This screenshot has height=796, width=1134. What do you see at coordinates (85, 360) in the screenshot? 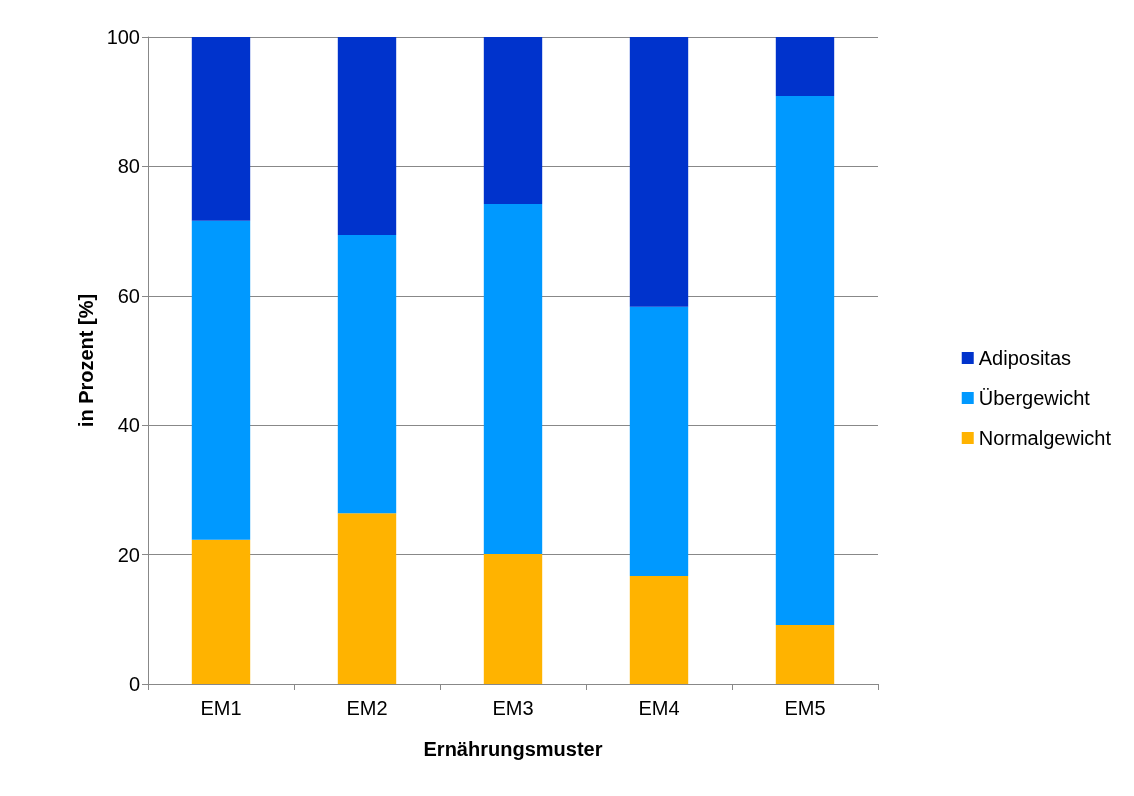
I see `y-axis-title: in Prozent [%]` at bounding box center [85, 360].